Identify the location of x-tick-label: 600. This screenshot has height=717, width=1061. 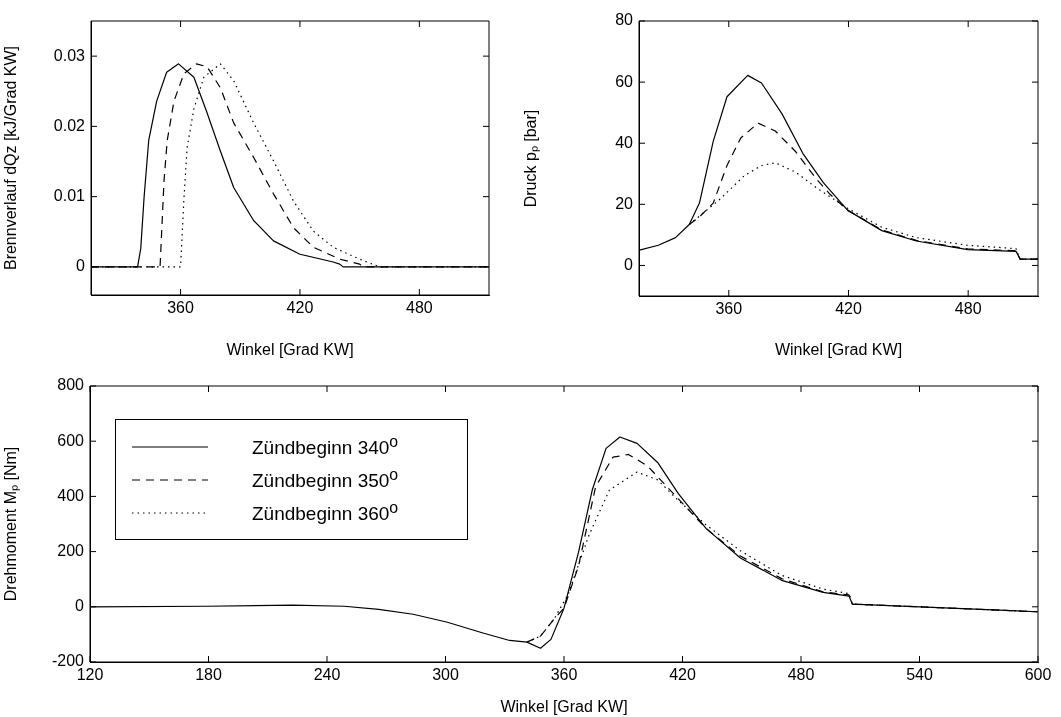
(1038, 675).